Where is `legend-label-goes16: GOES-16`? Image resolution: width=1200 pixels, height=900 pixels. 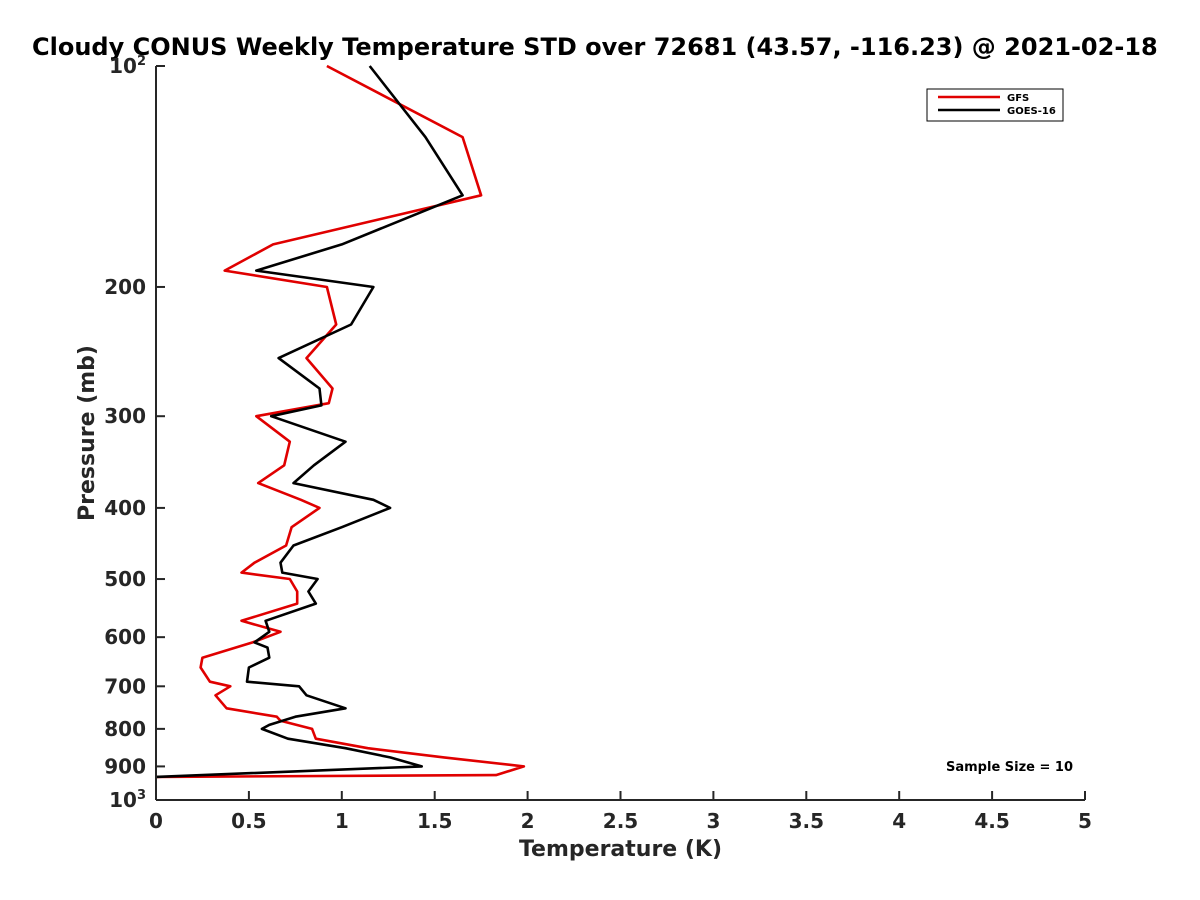 legend-label-goes16: GOES-16 is located at coordinates (1031, 111).